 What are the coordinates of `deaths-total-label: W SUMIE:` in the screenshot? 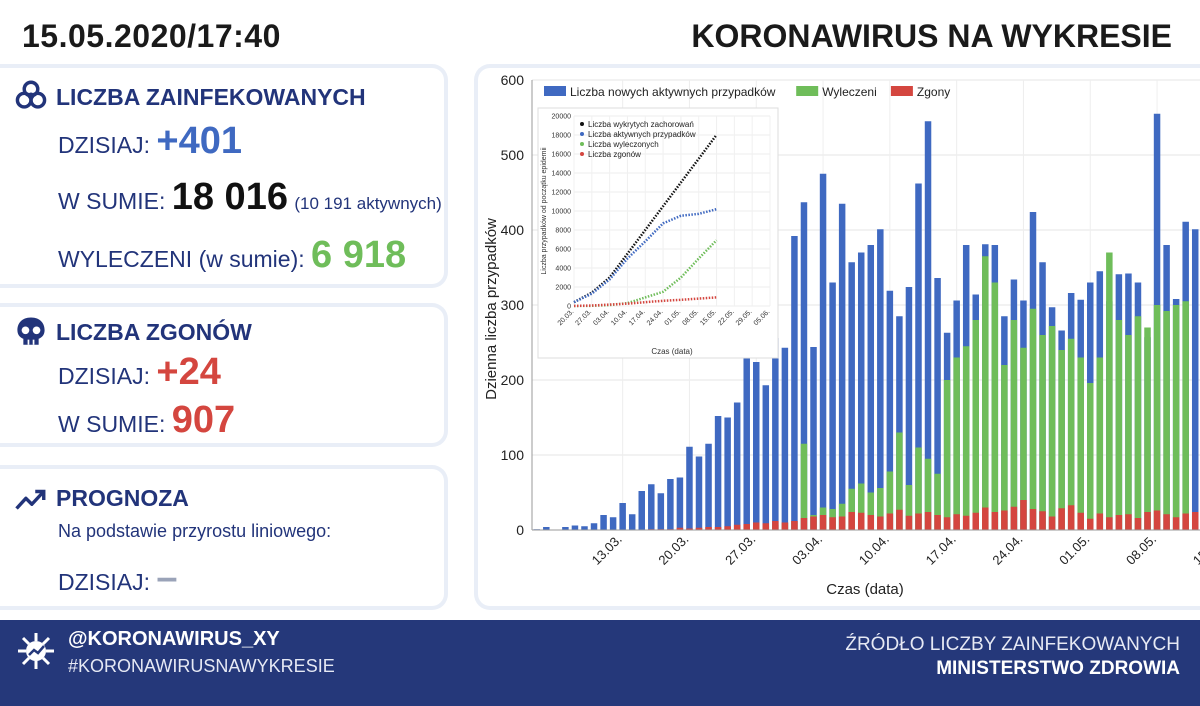 It's located at (112, 424).